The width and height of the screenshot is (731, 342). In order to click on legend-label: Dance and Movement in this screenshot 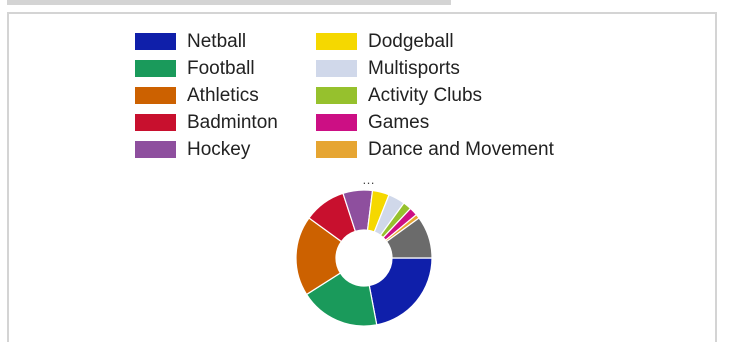, I will do `click(461, 149)`.